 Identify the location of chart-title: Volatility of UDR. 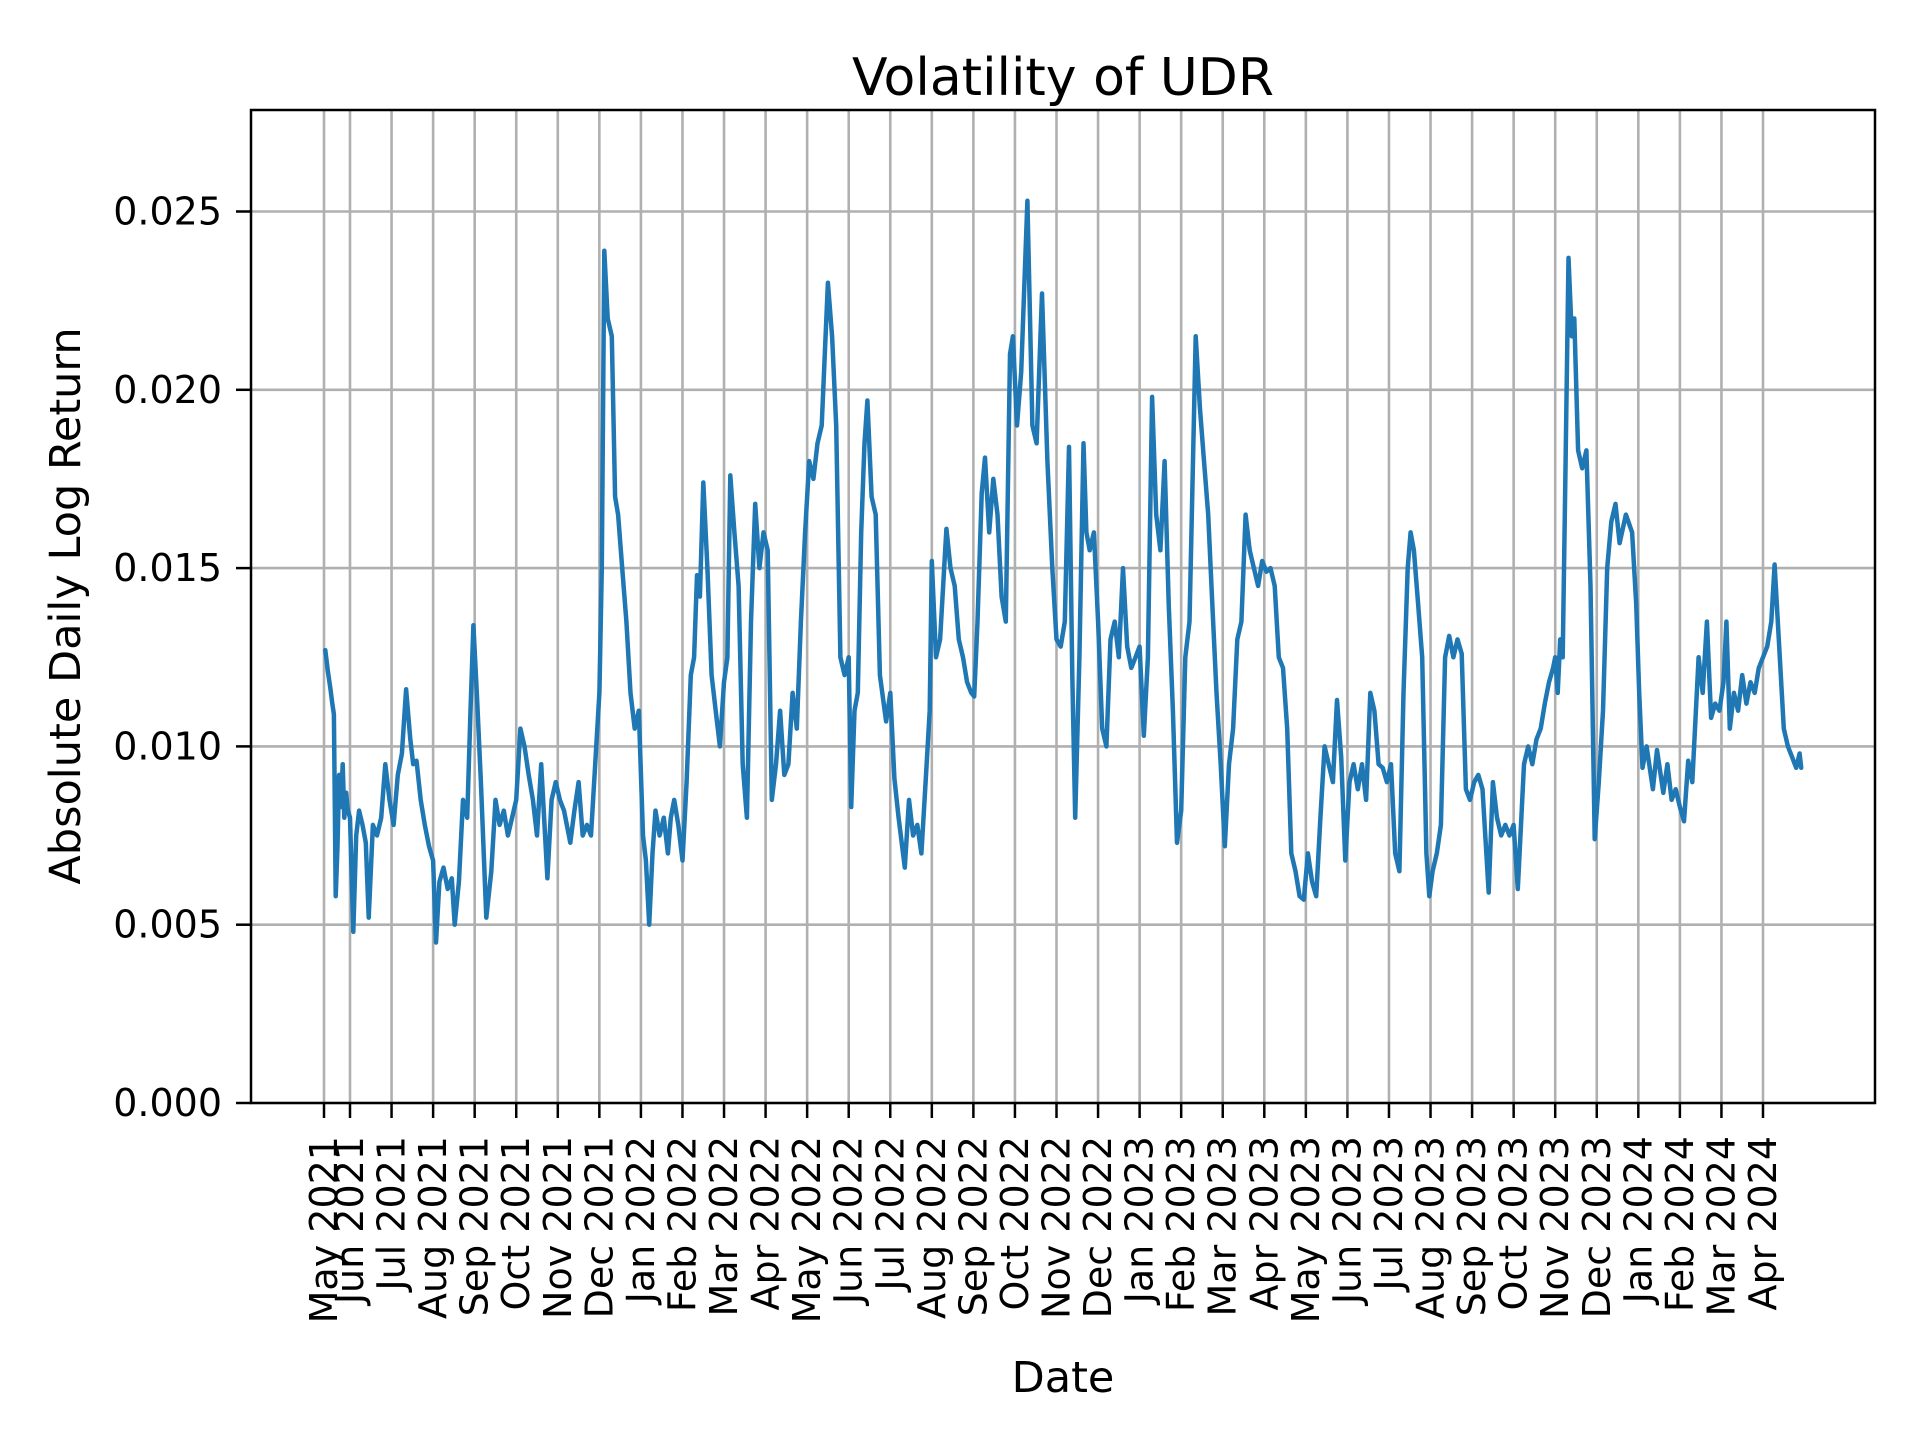
(1063, 78).